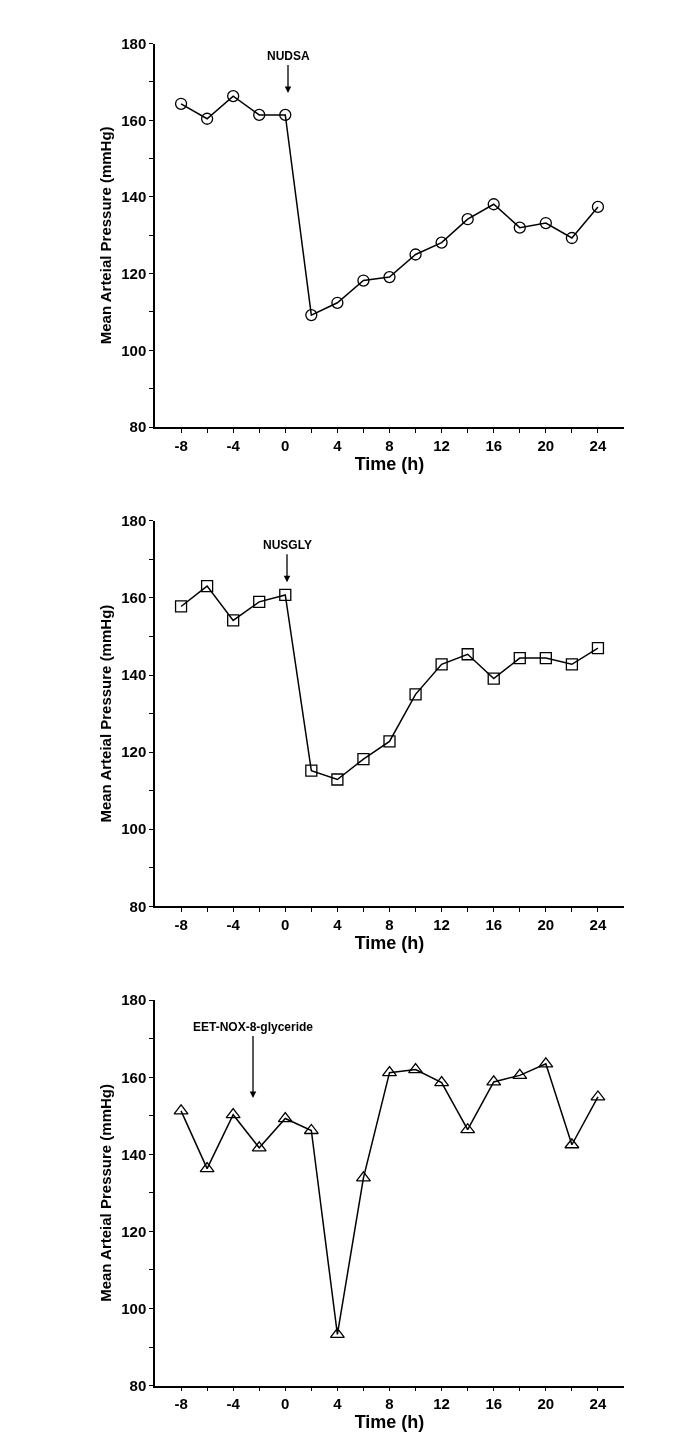  Describe the element at coordinates (287, 545) in the screenshot. I see `annotation: NUSGLY` at that location.